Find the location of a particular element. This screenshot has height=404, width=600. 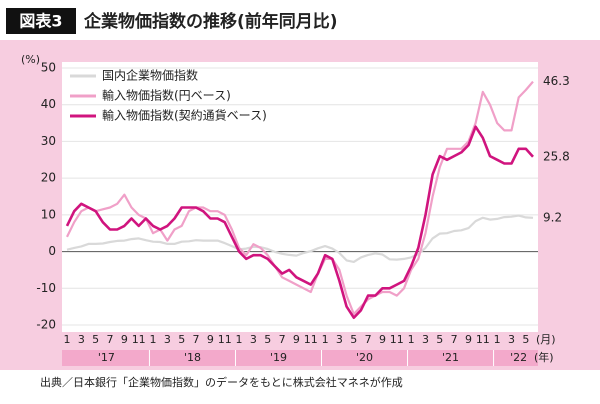

y-tick-label: -20 is located at coordinates (46, 325).